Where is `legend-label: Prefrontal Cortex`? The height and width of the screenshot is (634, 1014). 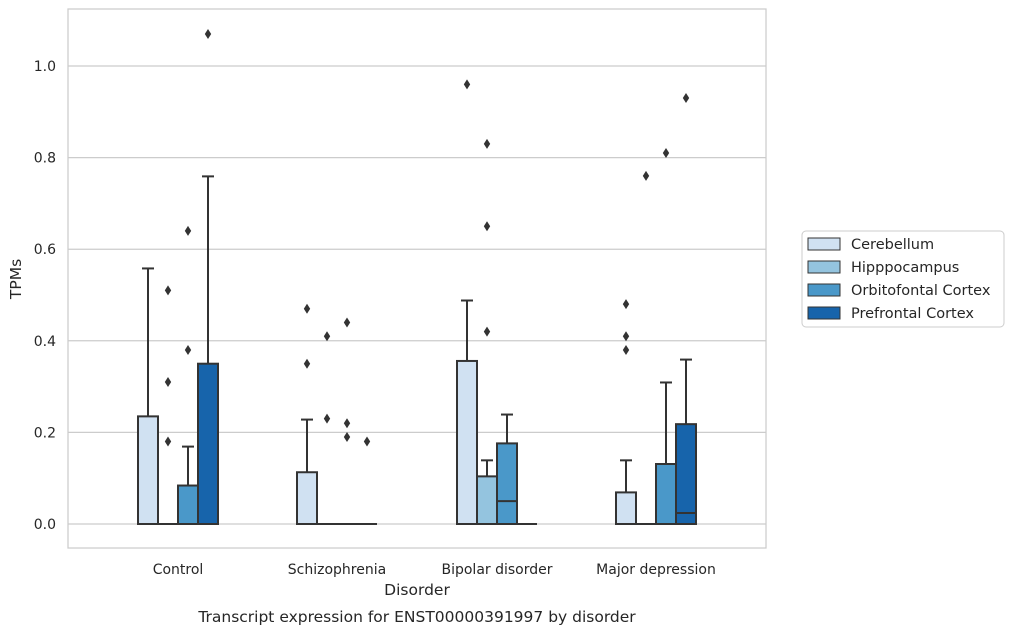 legend-label: Prefrontal Cortex is located at coordinates (912, 314).